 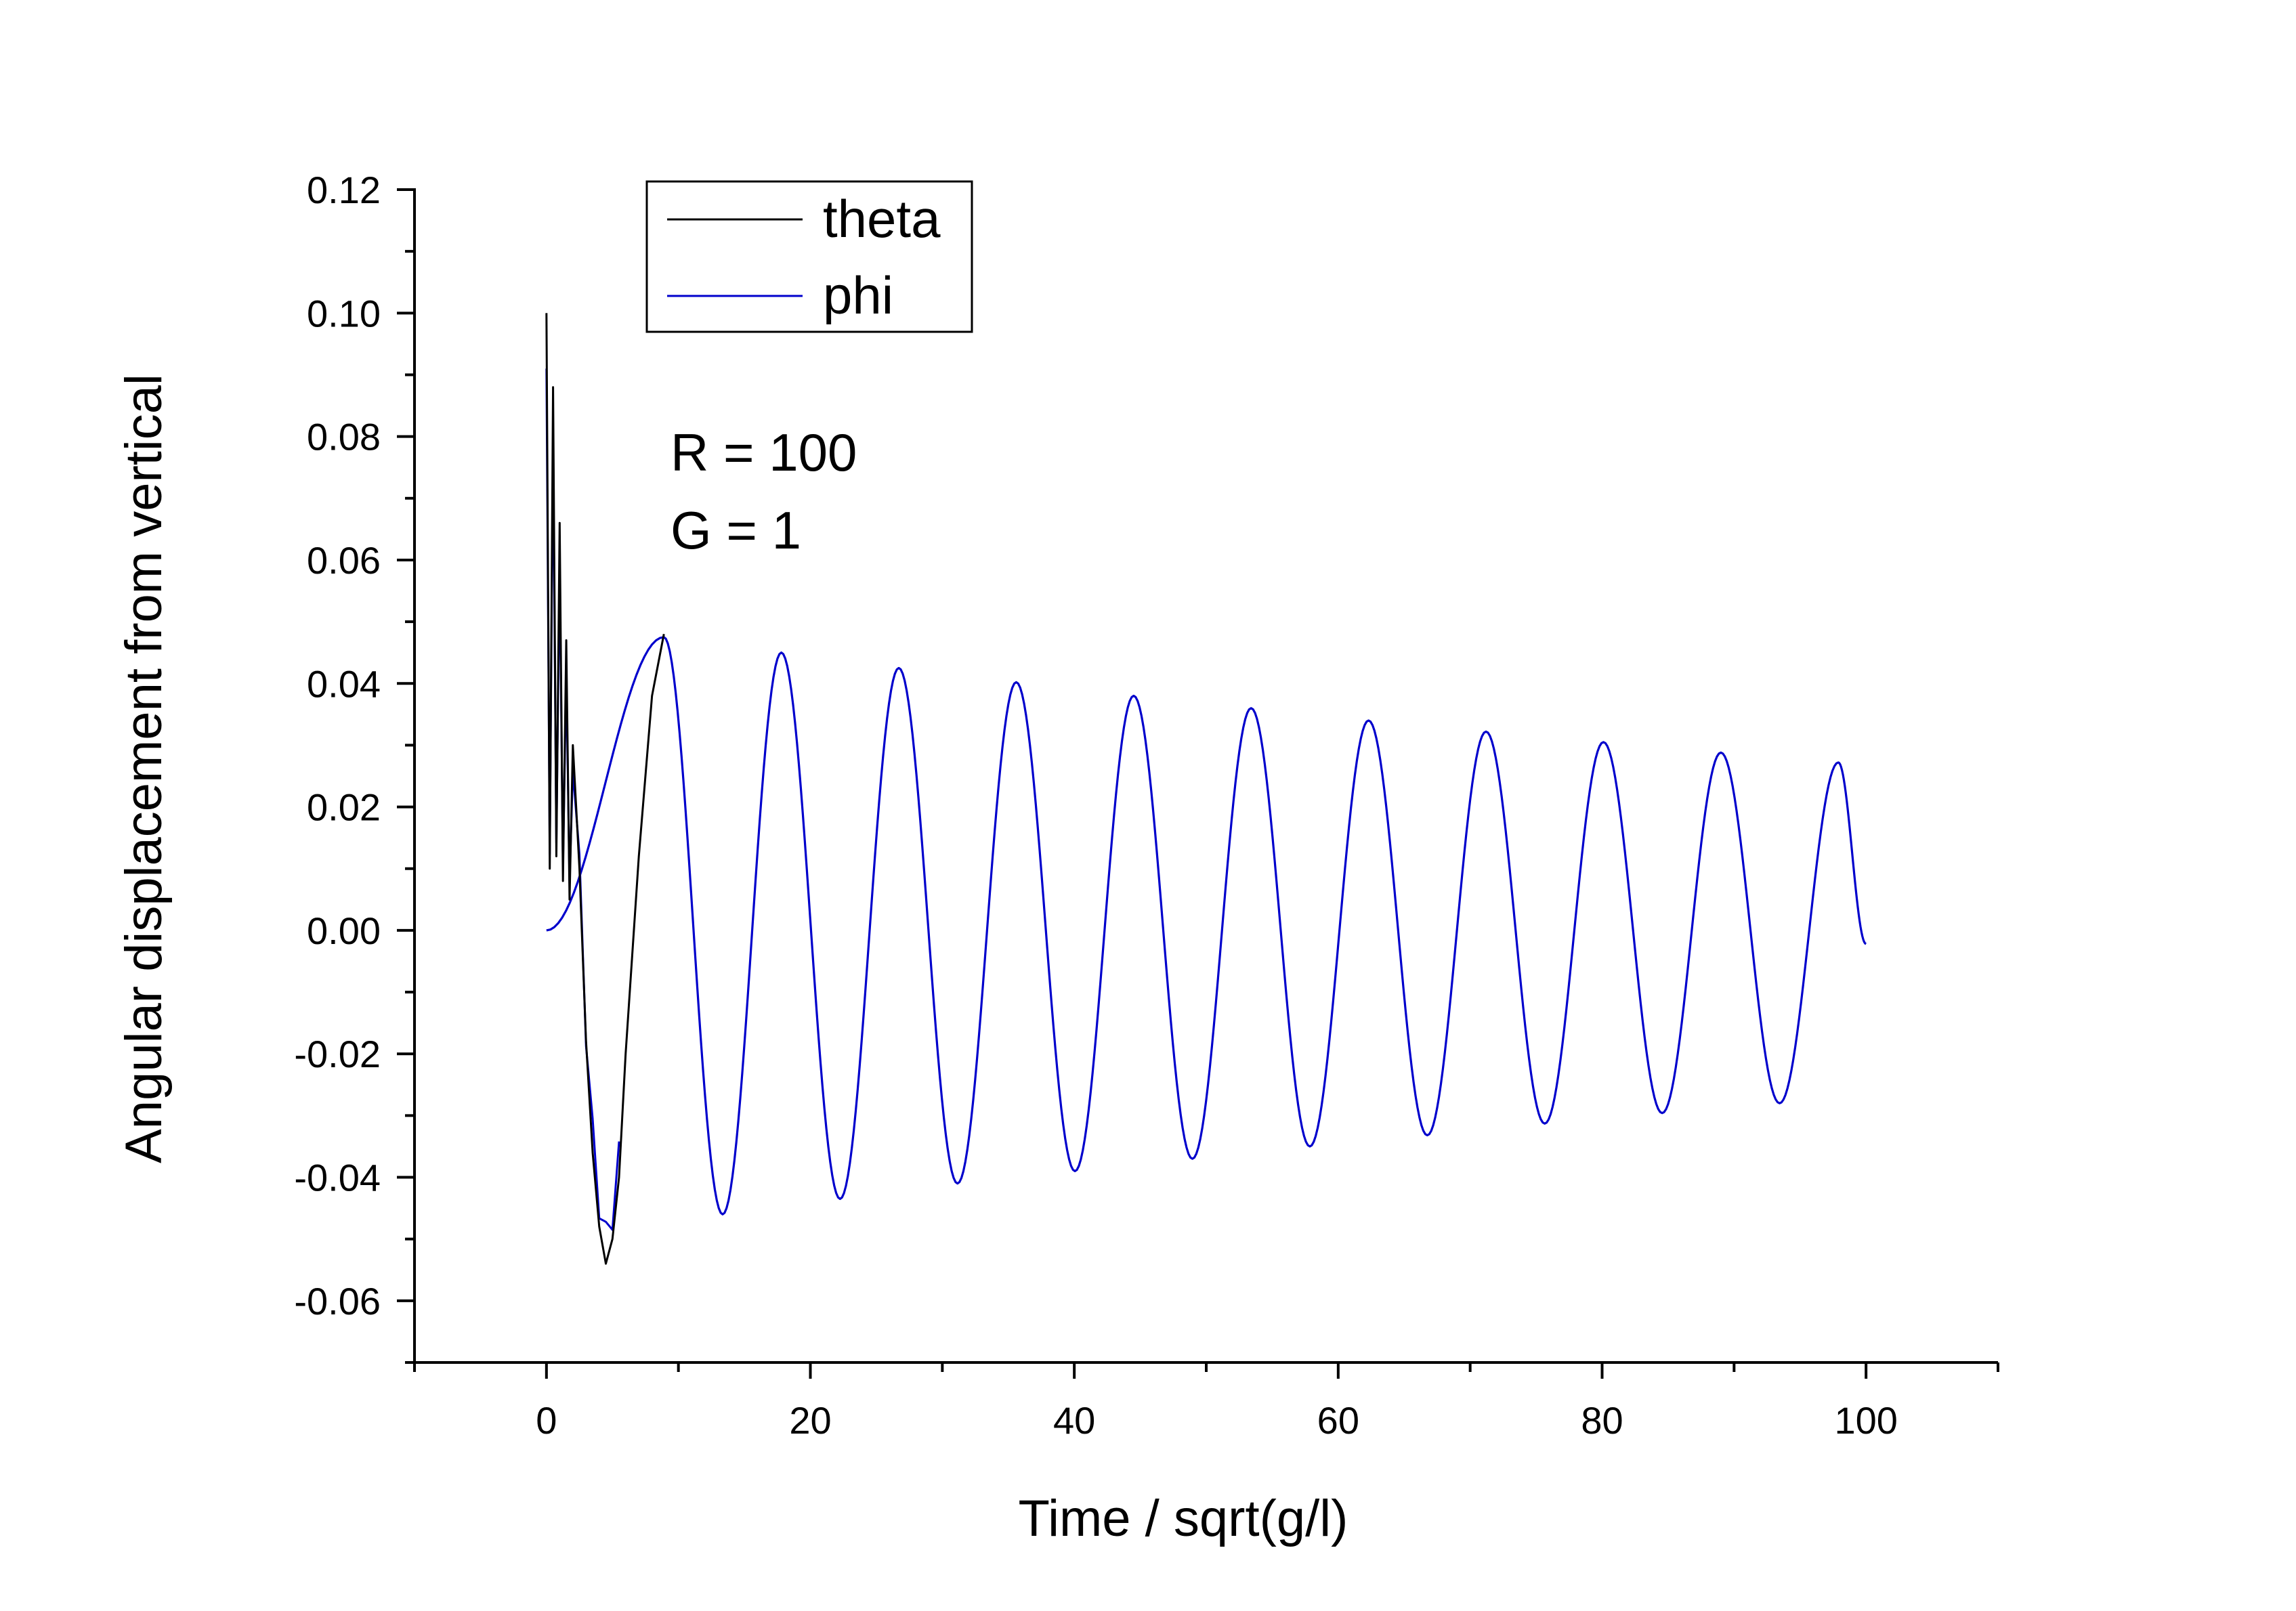 I want to click on y-tick-label: 0.06, so click(x=344, y=560).